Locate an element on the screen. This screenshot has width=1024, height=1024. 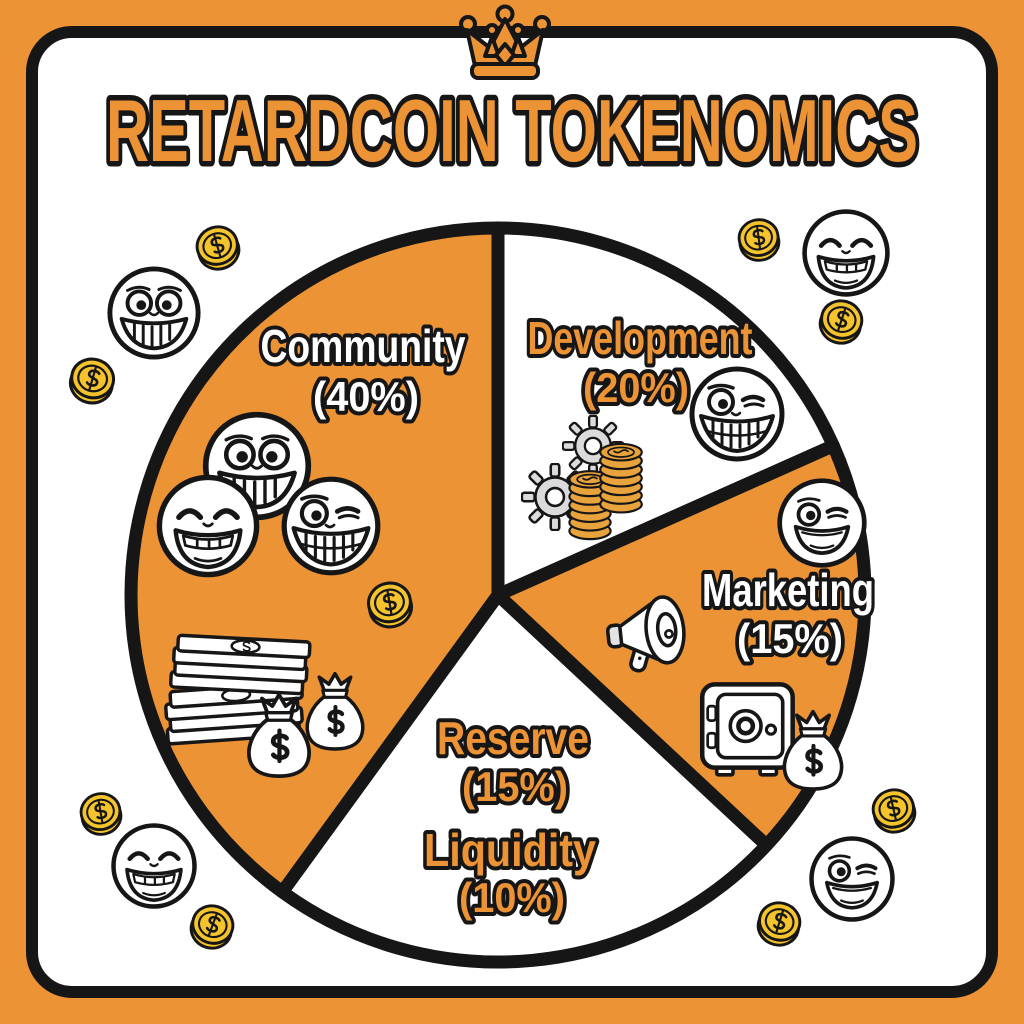
poster-title: RETARDCOIN TOKENOMICS is located at coordinates (512, 130).